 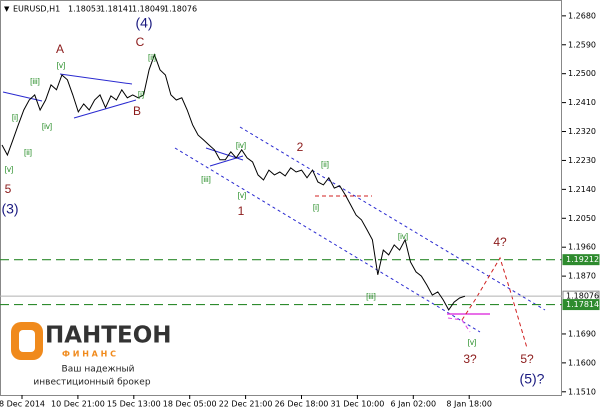 What do you see at coordinates (582, 362) in the screenshot?
I see `y-tick-label: 1.1600` at bounding box center [582, 362].